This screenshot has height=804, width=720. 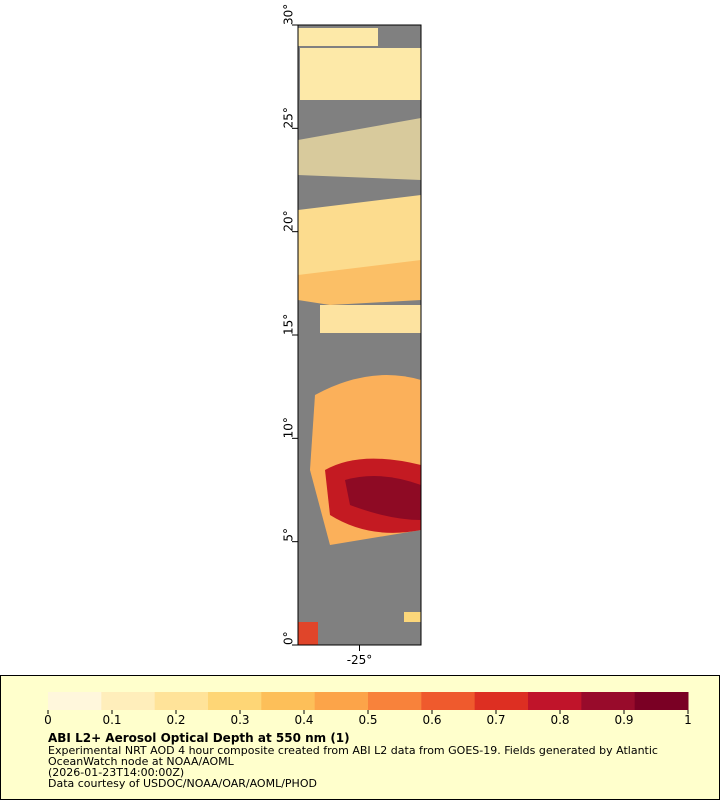 I want to click on colorbar-tick-label: 1, so click(x=688, y=720).